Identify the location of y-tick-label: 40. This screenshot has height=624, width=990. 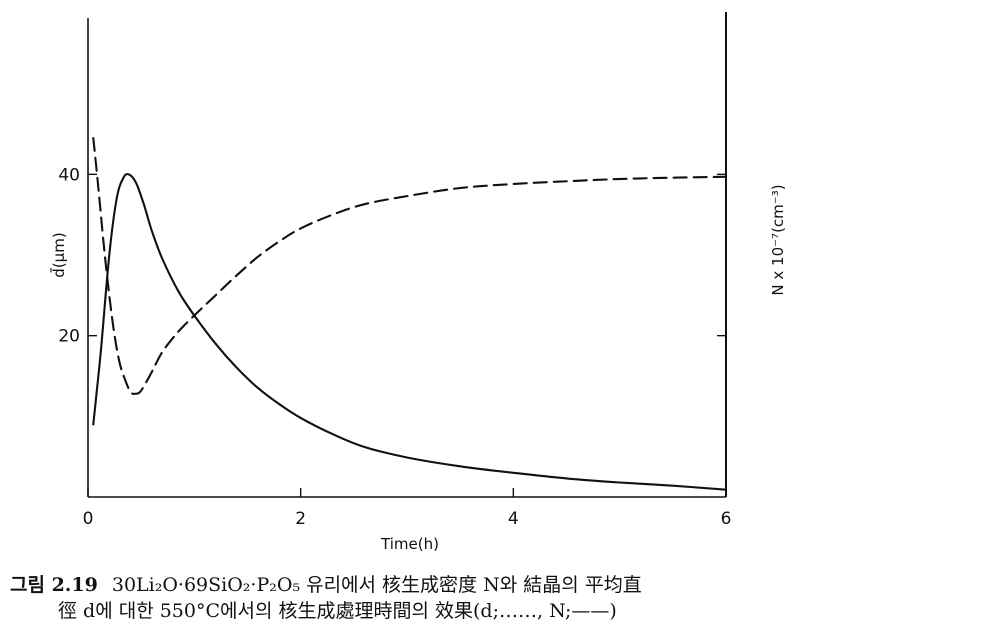
(69, 175).